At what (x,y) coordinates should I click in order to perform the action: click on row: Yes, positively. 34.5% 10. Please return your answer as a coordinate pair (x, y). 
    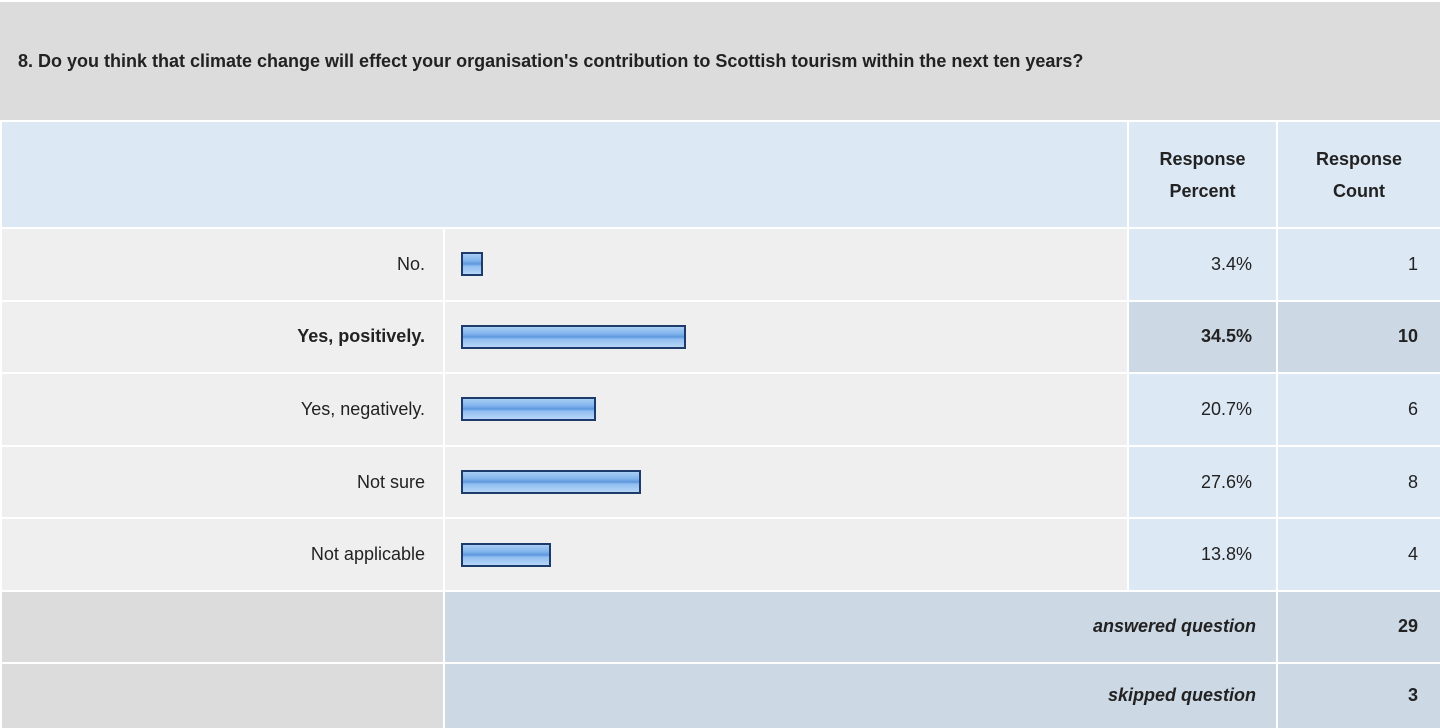
    Looking at the image, I should click on (720, 337).